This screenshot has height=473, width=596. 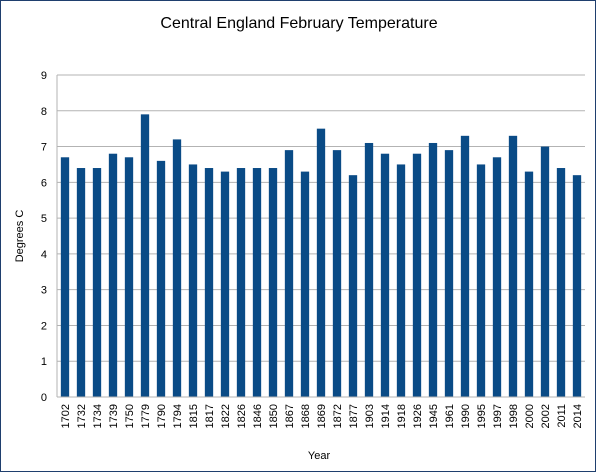 I want to click on y-tick-label: 8, so click(x=44, y=112).